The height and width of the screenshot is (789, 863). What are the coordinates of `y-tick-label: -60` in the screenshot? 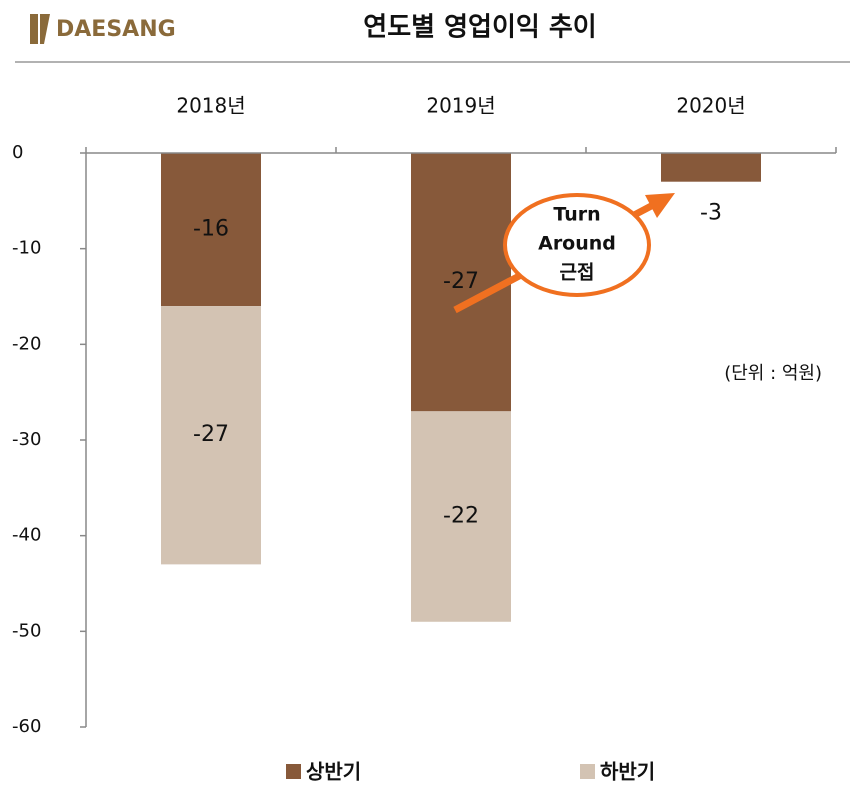 It's located at (26, 726).